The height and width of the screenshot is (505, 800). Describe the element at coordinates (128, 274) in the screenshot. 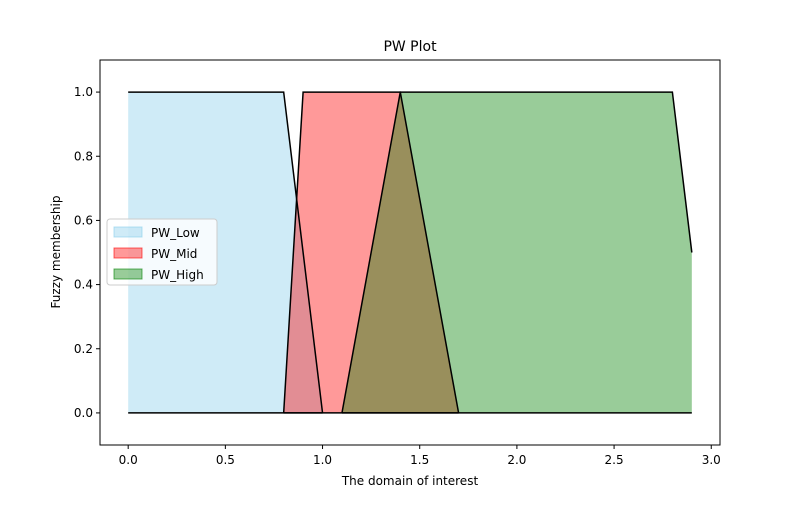

I see `legend-swatch-pw-high` at that location.